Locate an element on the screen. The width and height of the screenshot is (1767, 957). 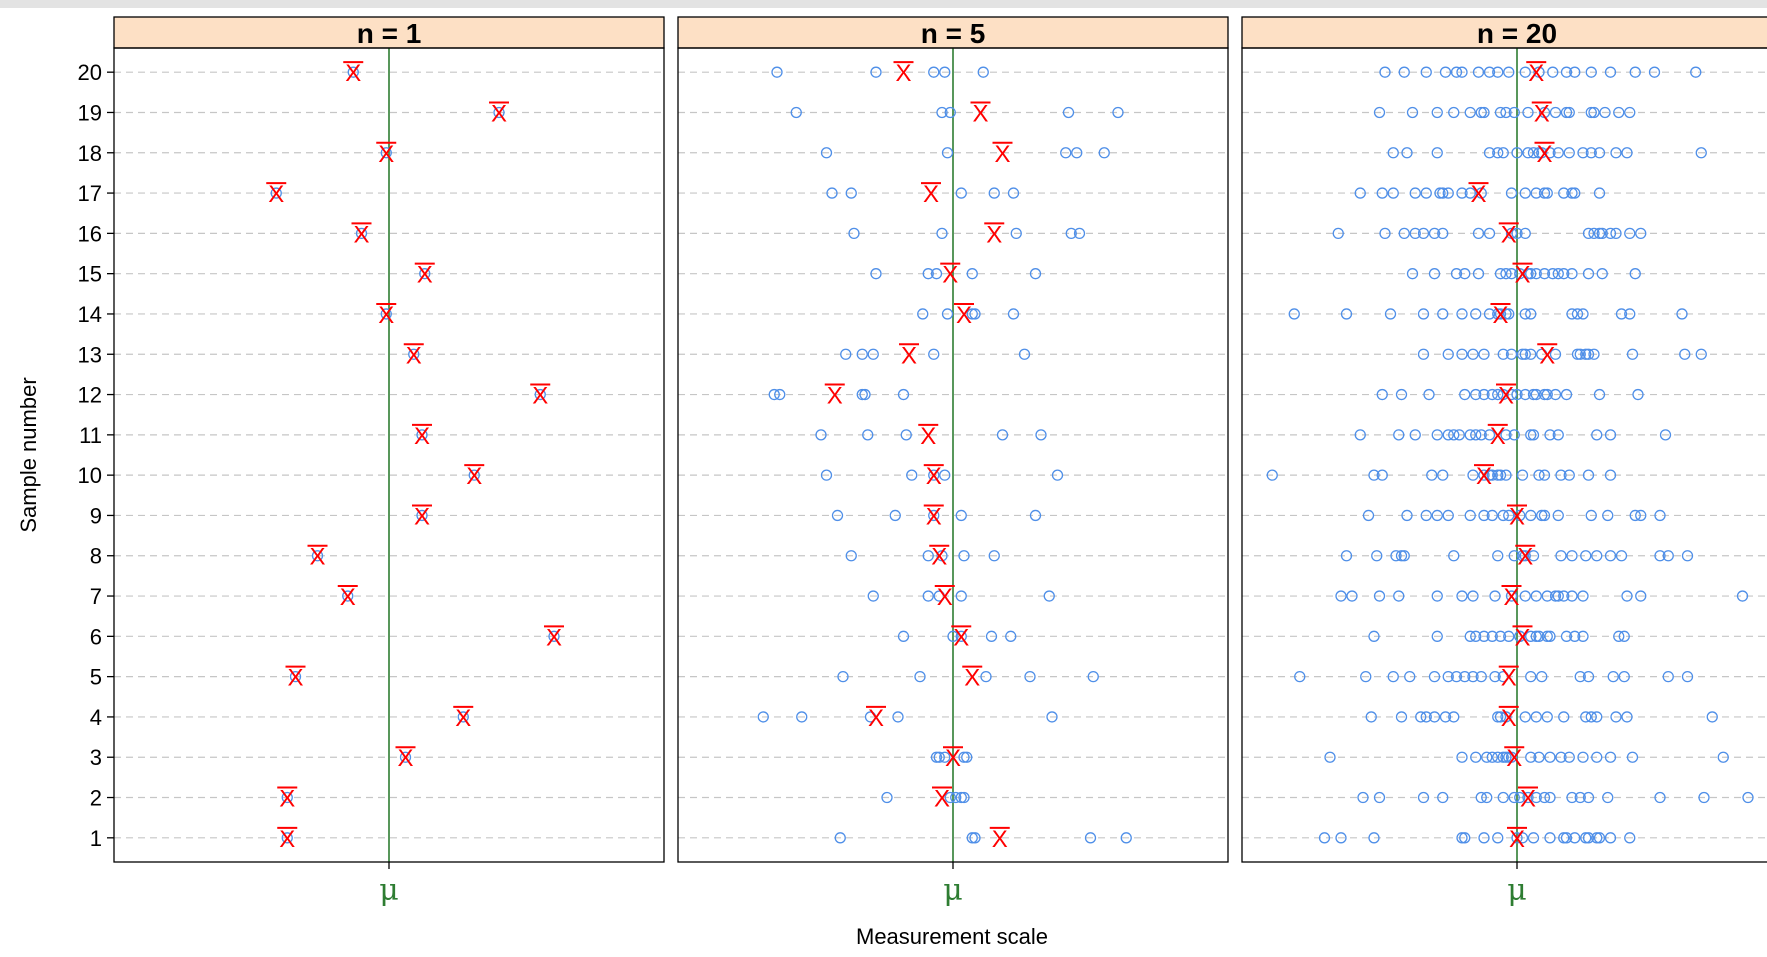
y-tick-label-18: 18 is located at coordinates (90, 153).